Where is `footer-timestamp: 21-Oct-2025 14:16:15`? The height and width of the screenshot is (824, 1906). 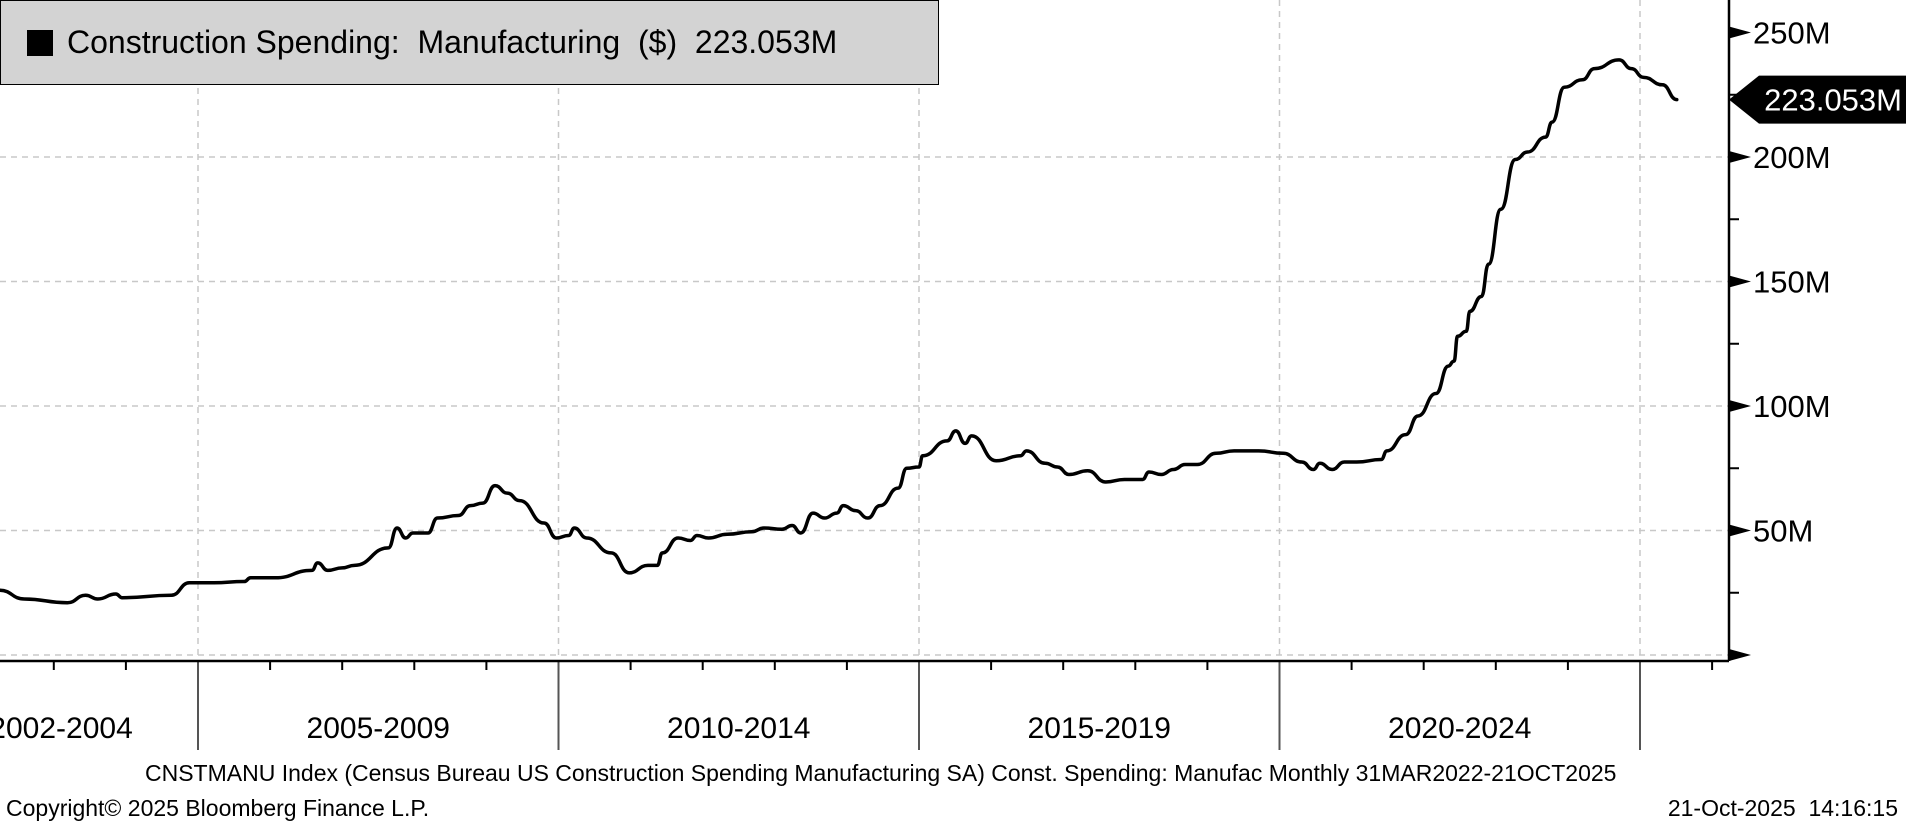
footer-timestamp: 21-Oct-2025 14:16:15 is located at coordinates (1782, 808).